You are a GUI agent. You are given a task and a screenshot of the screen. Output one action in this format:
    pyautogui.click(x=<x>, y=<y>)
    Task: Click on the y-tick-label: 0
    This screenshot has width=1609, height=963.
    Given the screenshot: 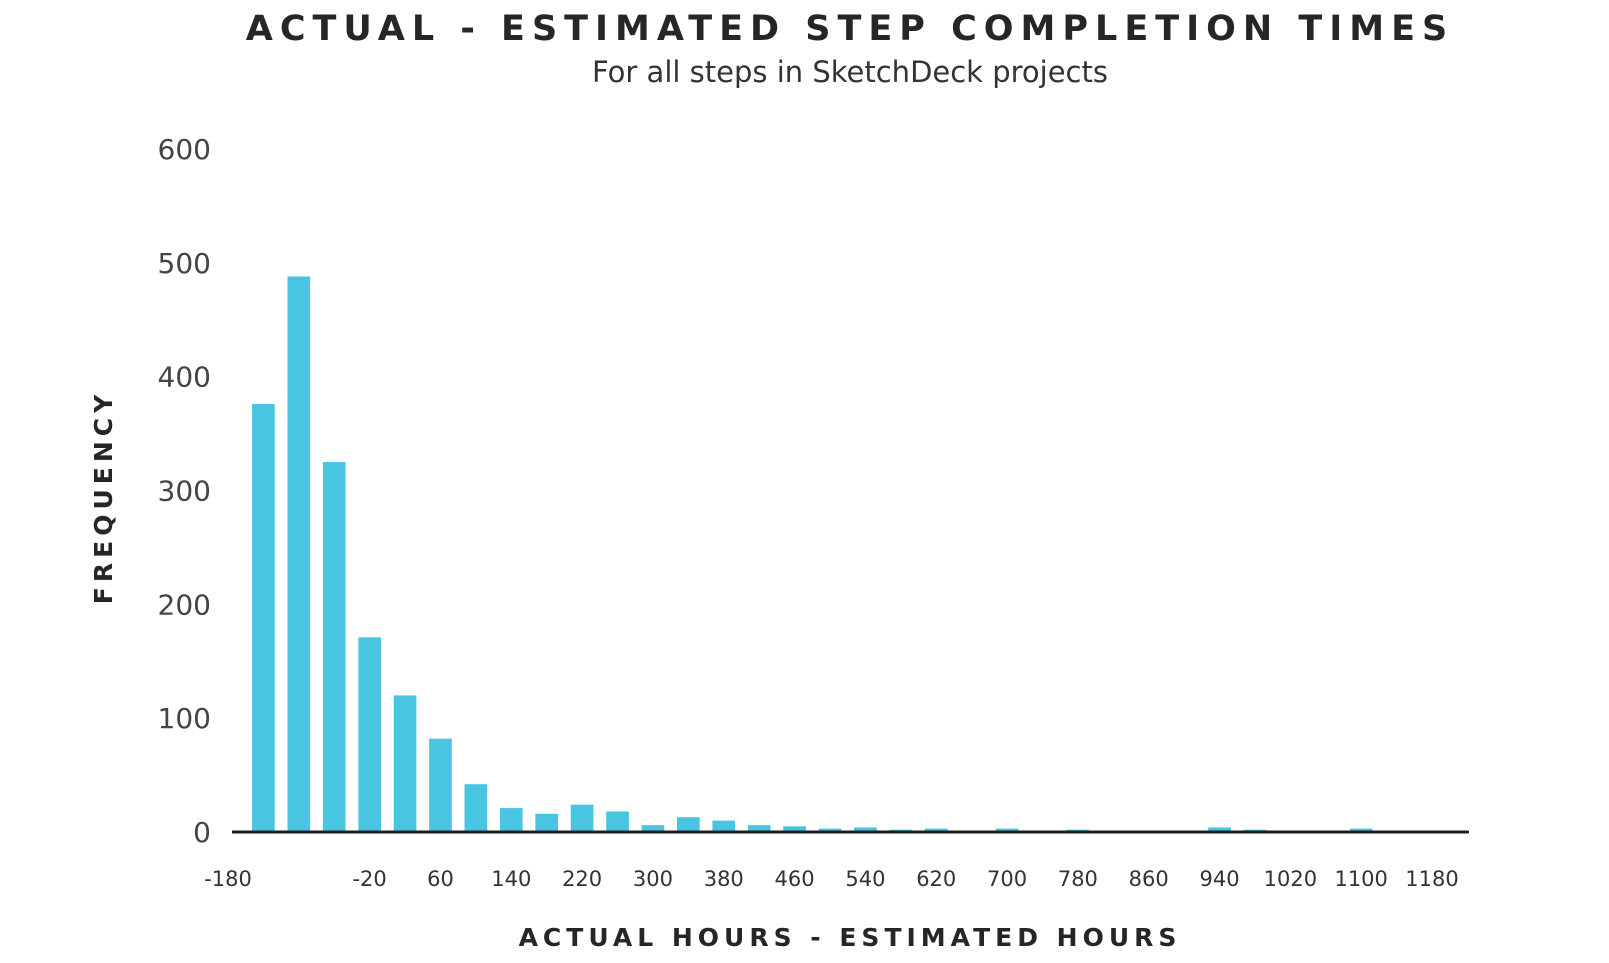 What is the action you would take?
    pyautogui.click(x=202, y=832)
    